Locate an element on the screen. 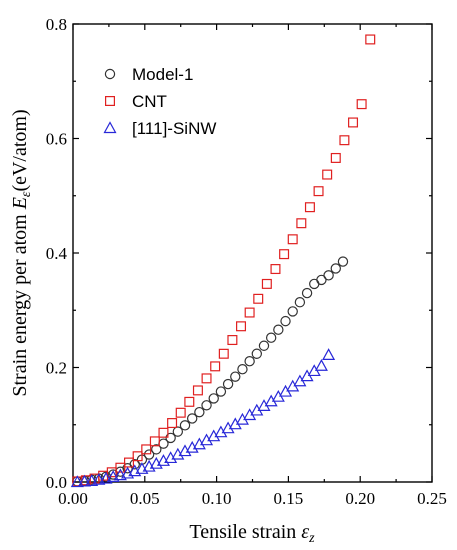 This screenshot has height=550, width=457. x-tick-label: 0.00 is located at coordinates (73, 498).